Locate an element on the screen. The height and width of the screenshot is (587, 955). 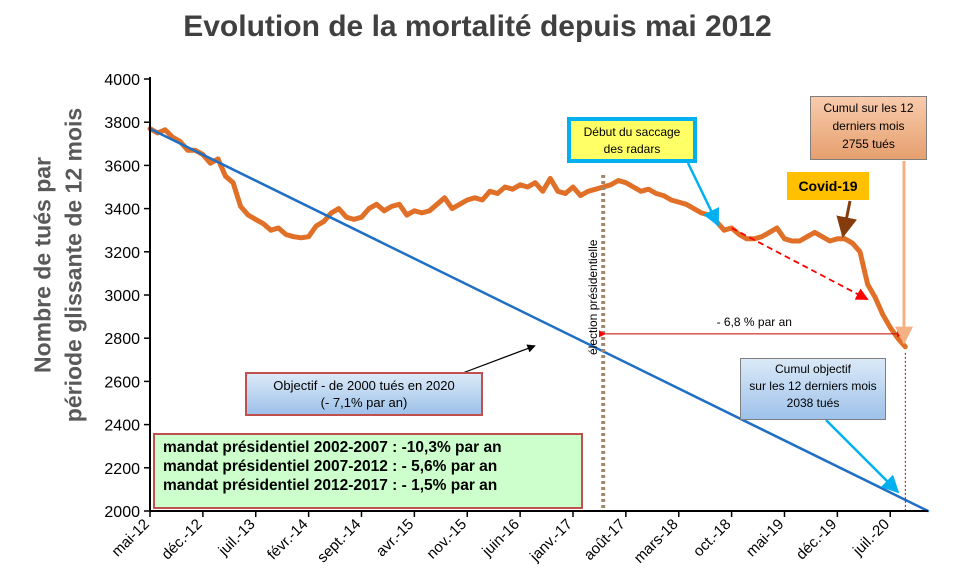
radars-arrow is located at coordinates (703, 194).